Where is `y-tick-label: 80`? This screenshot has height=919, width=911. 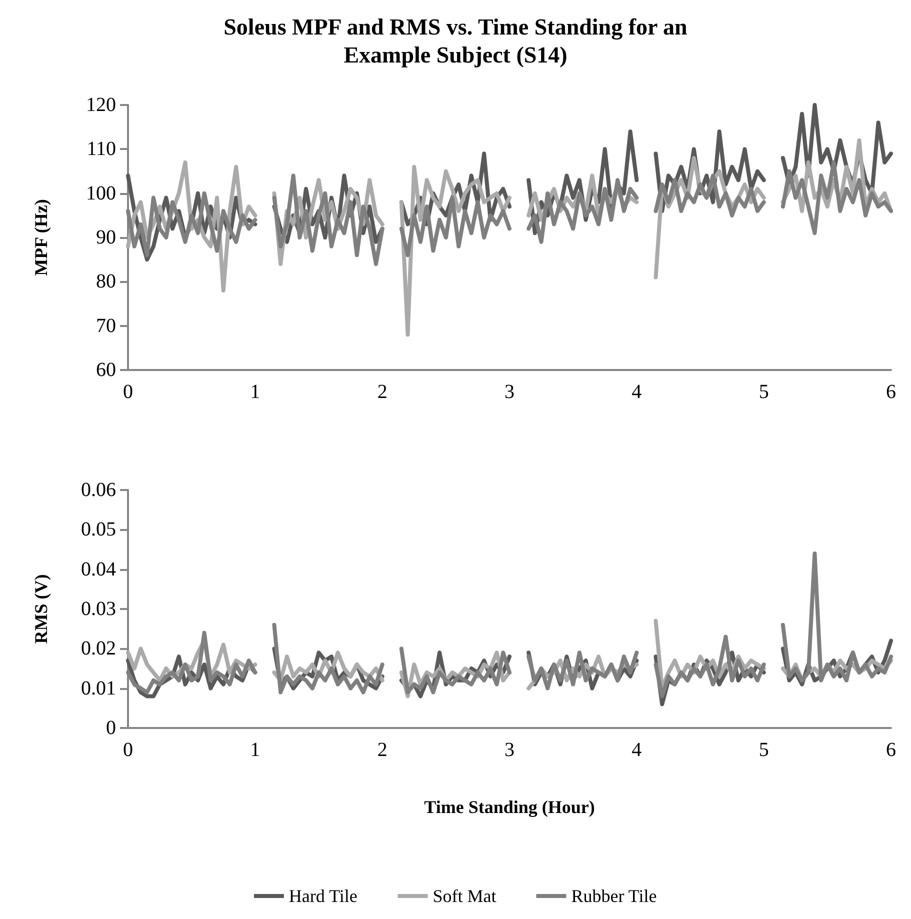 y-tick-label: 80 is located at coordinates (106, 281).